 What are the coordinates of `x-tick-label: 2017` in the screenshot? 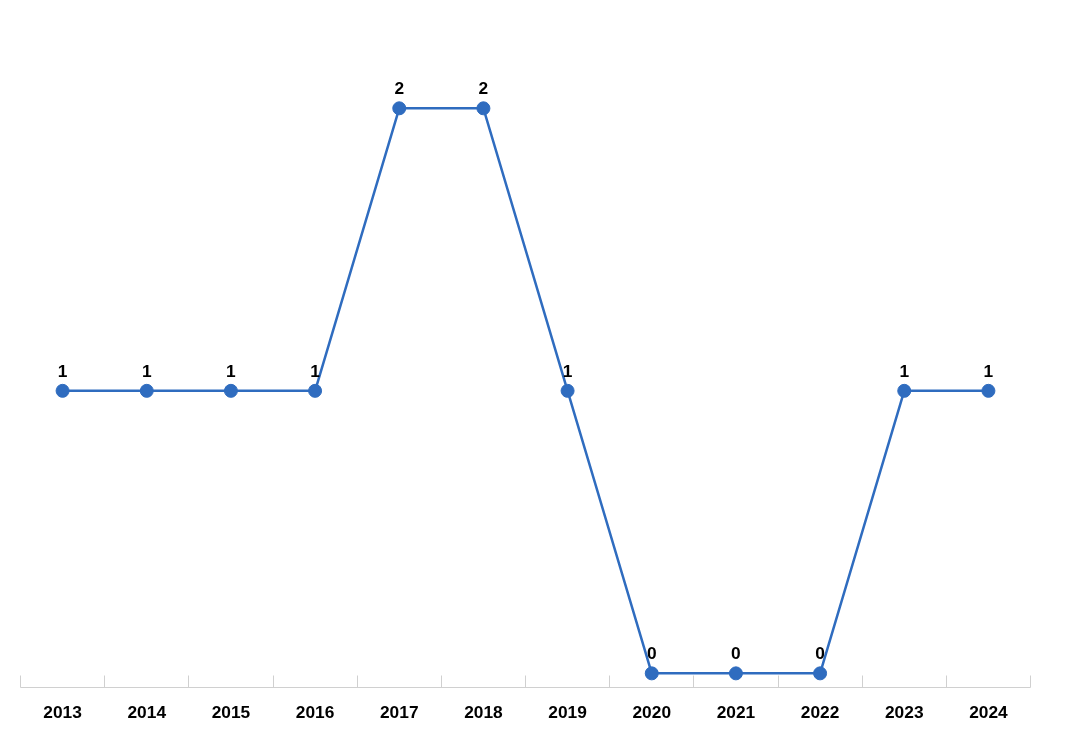 It's located at (399, 711).